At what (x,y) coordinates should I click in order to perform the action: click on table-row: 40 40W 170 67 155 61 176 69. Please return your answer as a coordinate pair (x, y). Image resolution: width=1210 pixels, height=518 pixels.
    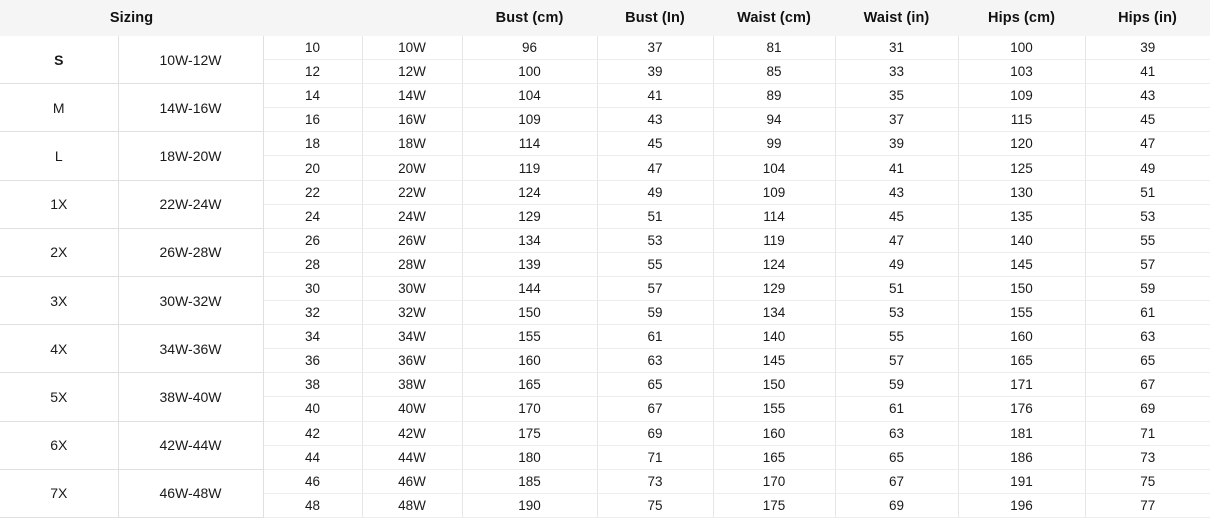
    Looking at the image, I should click on (605, 409).